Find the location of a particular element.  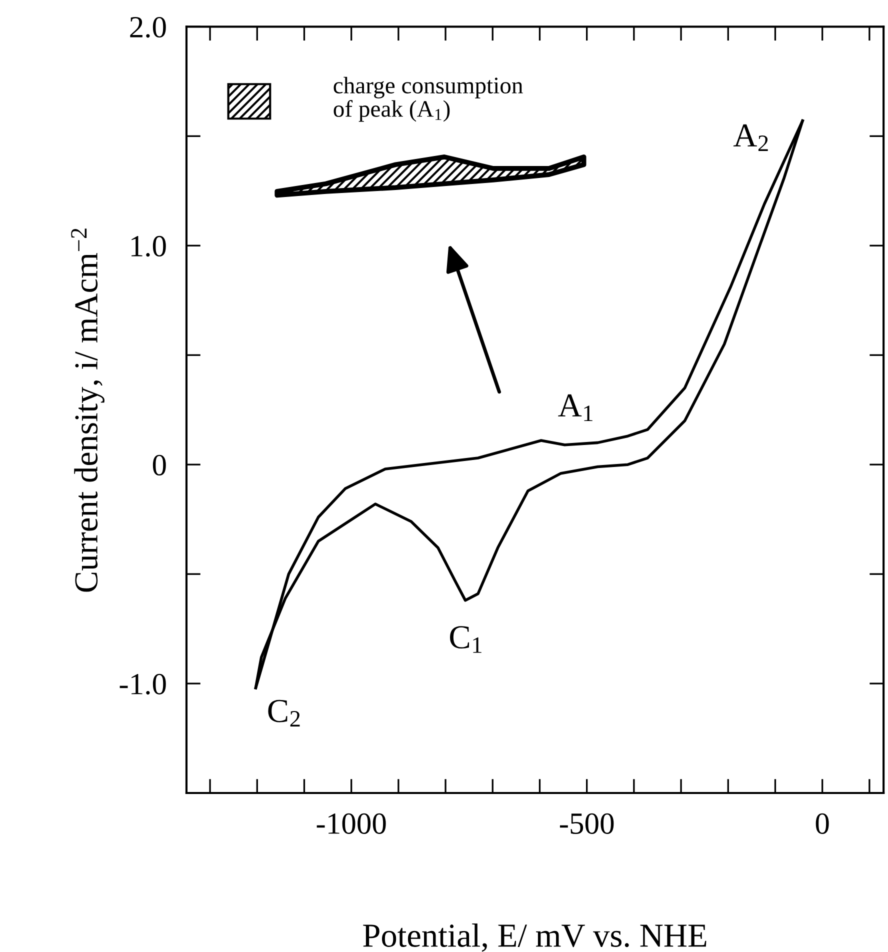

y-tick-label: 1.0 is located at coordinates (149, 246).